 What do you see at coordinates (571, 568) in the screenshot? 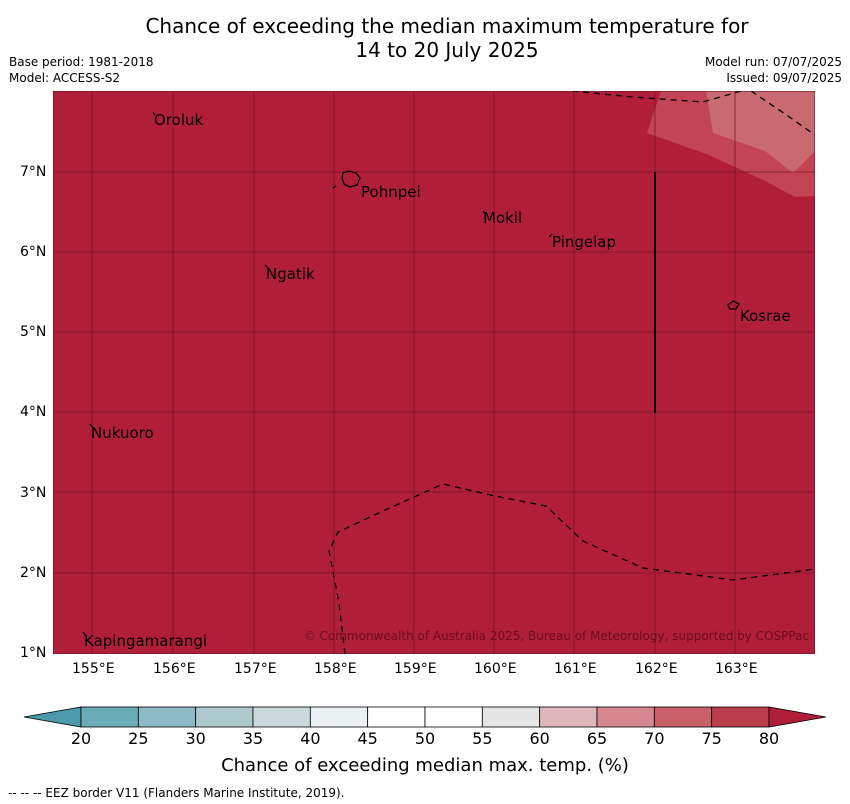
I see `eez-border-south` at bounding box center [571, 568].